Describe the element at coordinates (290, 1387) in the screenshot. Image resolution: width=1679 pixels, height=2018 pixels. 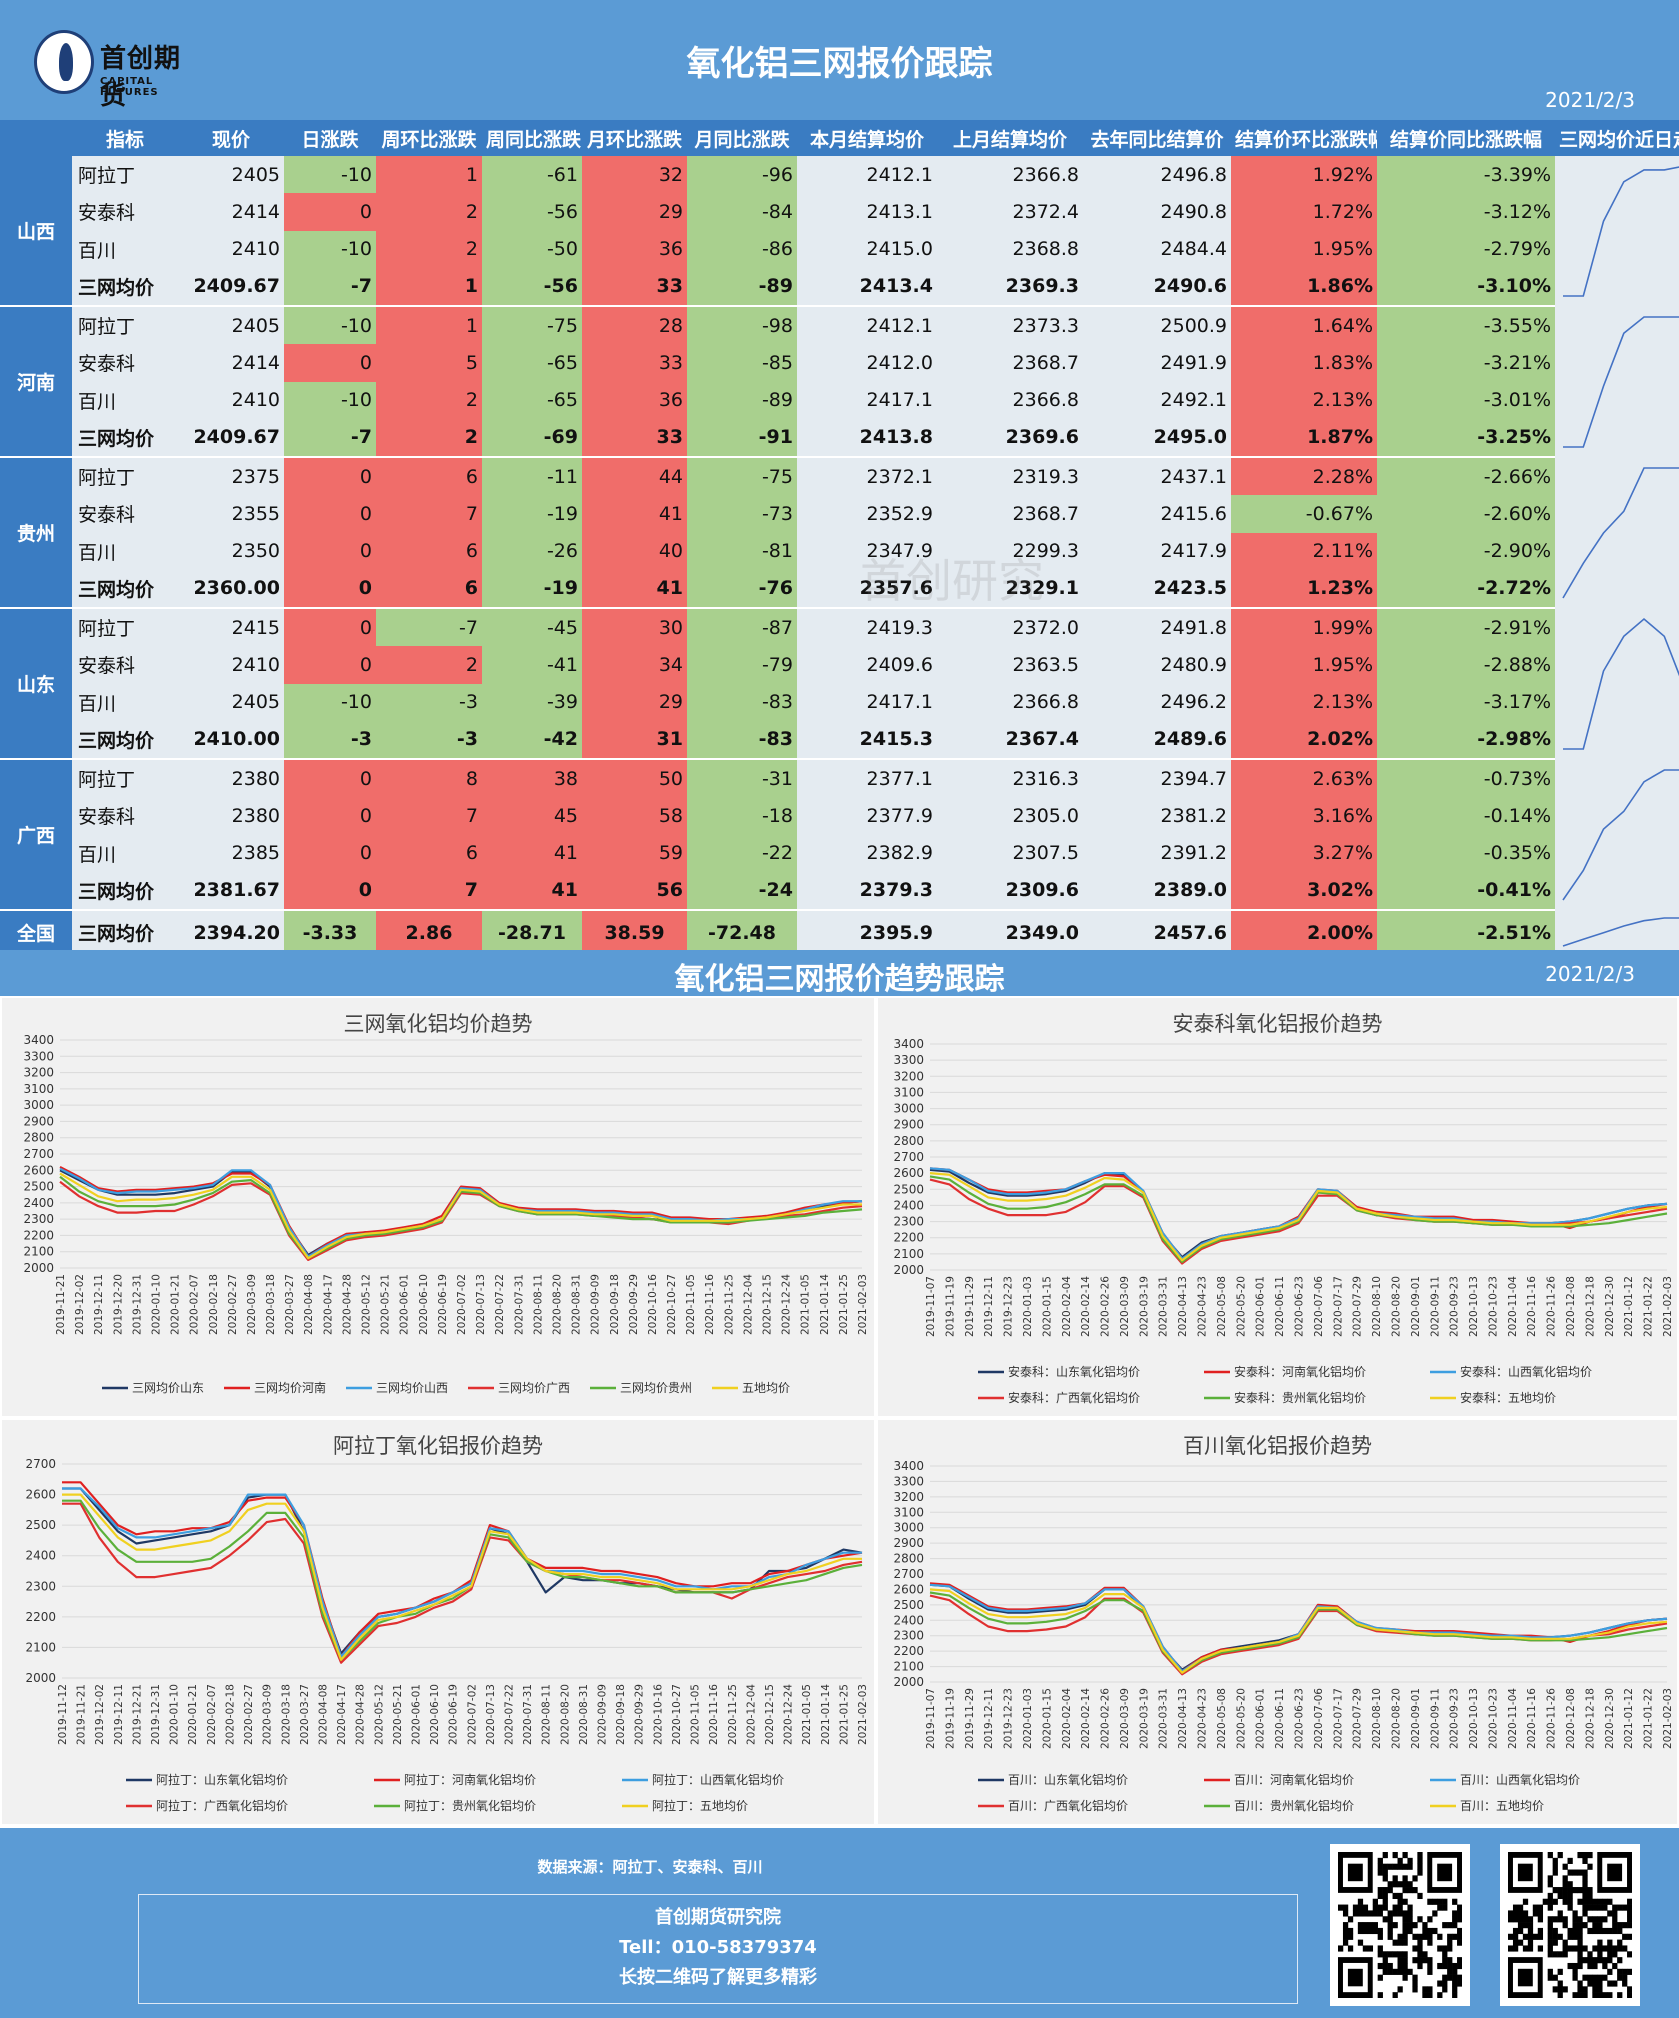
I see `legend-label: 三网均价河南` at that location.